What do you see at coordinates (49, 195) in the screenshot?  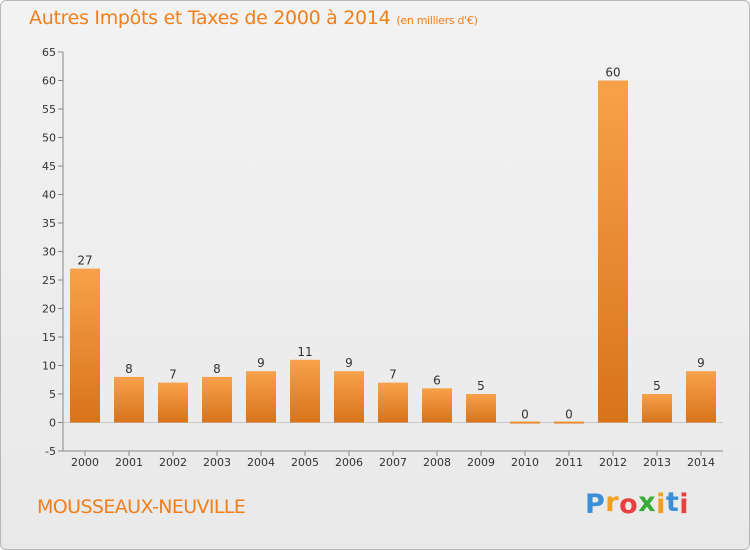 I see `y-tick-label: 40` at bounding box center [49, 195].